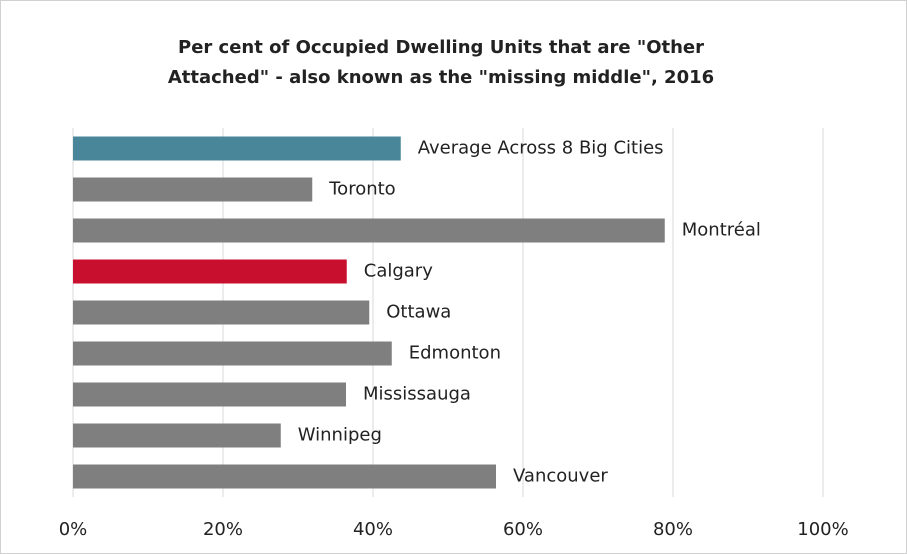 The width and height of the screenshot is (907, 554). Describe the element at coordinates (541, 148) in the screenshot. I see `category-label: Average Across 8 Big Cities` at that location.